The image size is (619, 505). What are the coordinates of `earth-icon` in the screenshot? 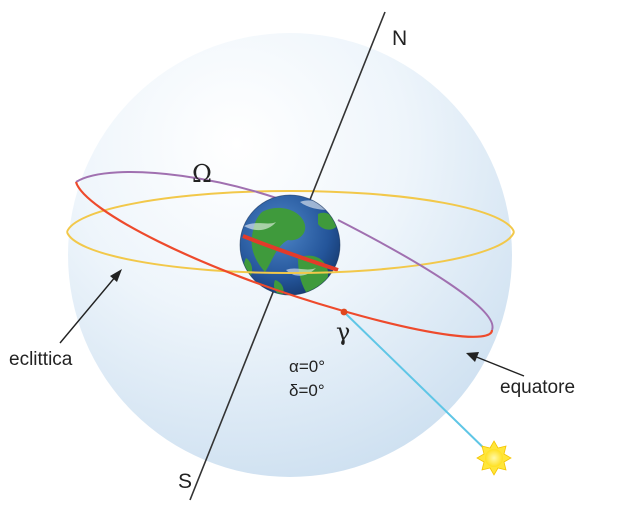 It's located at (290, 245).